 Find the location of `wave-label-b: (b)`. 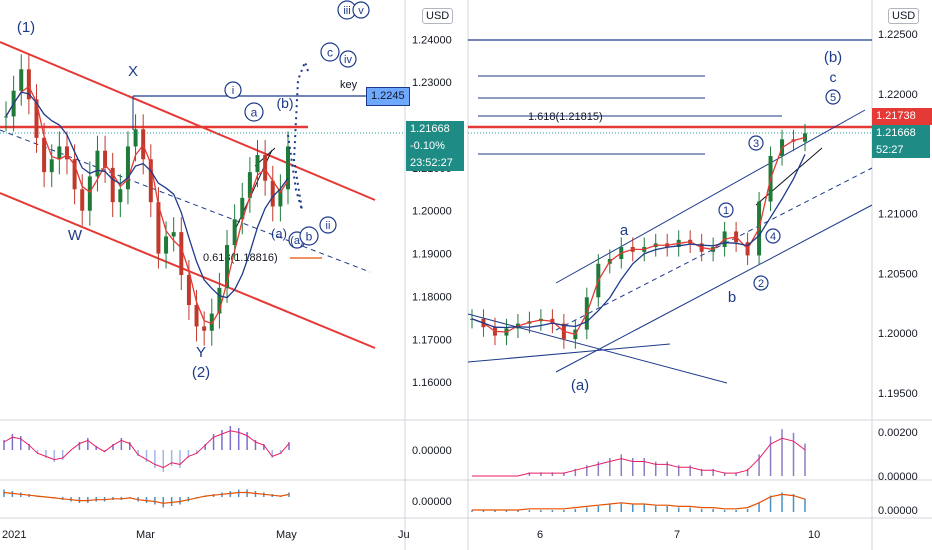

wave-label-b: (b) is located at coordinates (284, 103).